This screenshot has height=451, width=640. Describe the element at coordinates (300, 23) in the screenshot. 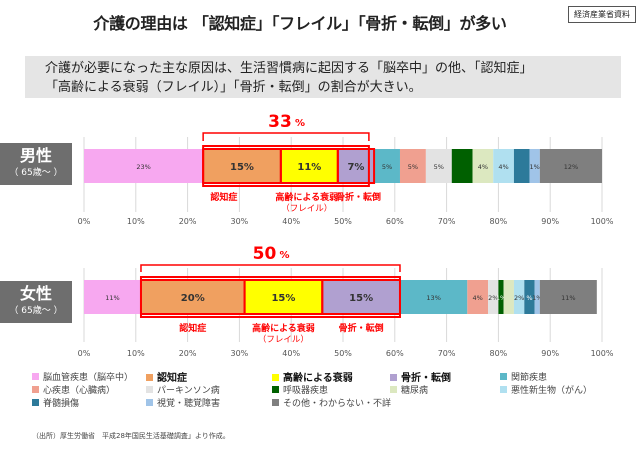

I see `page-title: 介護の理由は 「認知症」「フレイル」「骨折・転倒」が多い` at that location.